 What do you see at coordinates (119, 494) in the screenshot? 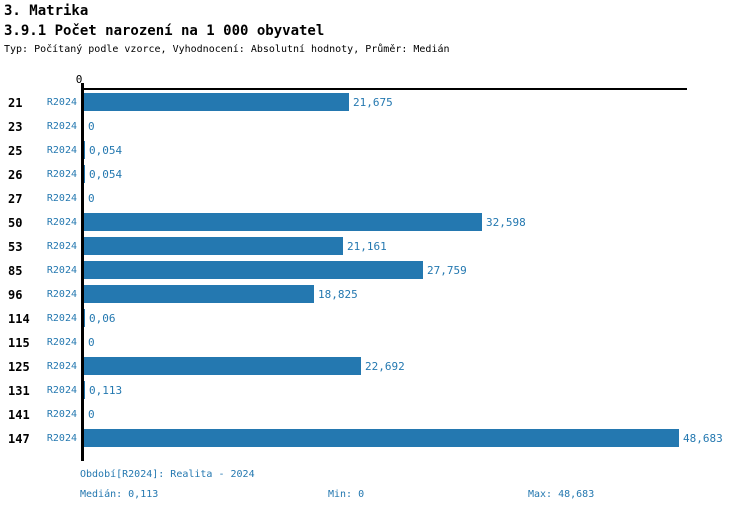
I see `footer-median: Medián: 0,113` at bounding box center [119, 494].